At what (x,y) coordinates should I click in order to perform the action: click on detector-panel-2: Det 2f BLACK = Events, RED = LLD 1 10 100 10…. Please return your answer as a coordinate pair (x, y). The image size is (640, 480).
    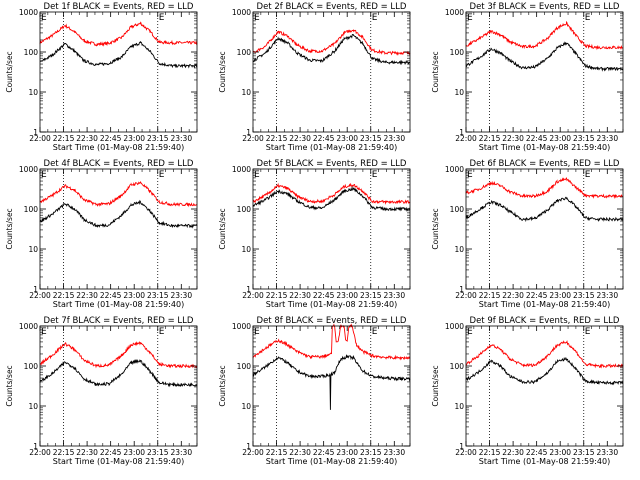
    Looking at the image, I should click on (314, 77).